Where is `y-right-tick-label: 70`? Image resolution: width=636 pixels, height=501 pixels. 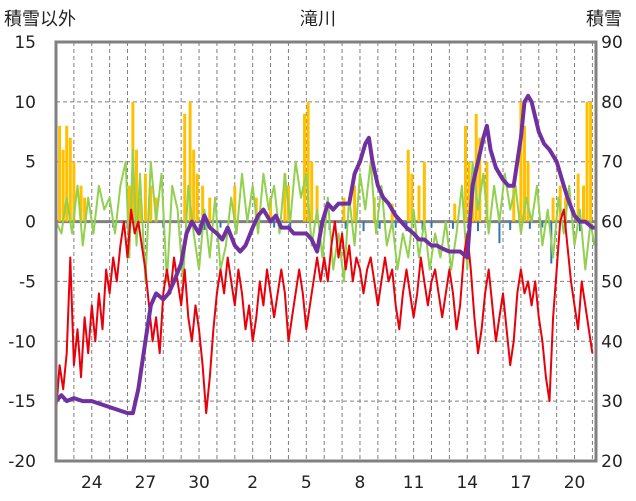
y-right-tick-label: 70 is located at coordinates (612, 163).